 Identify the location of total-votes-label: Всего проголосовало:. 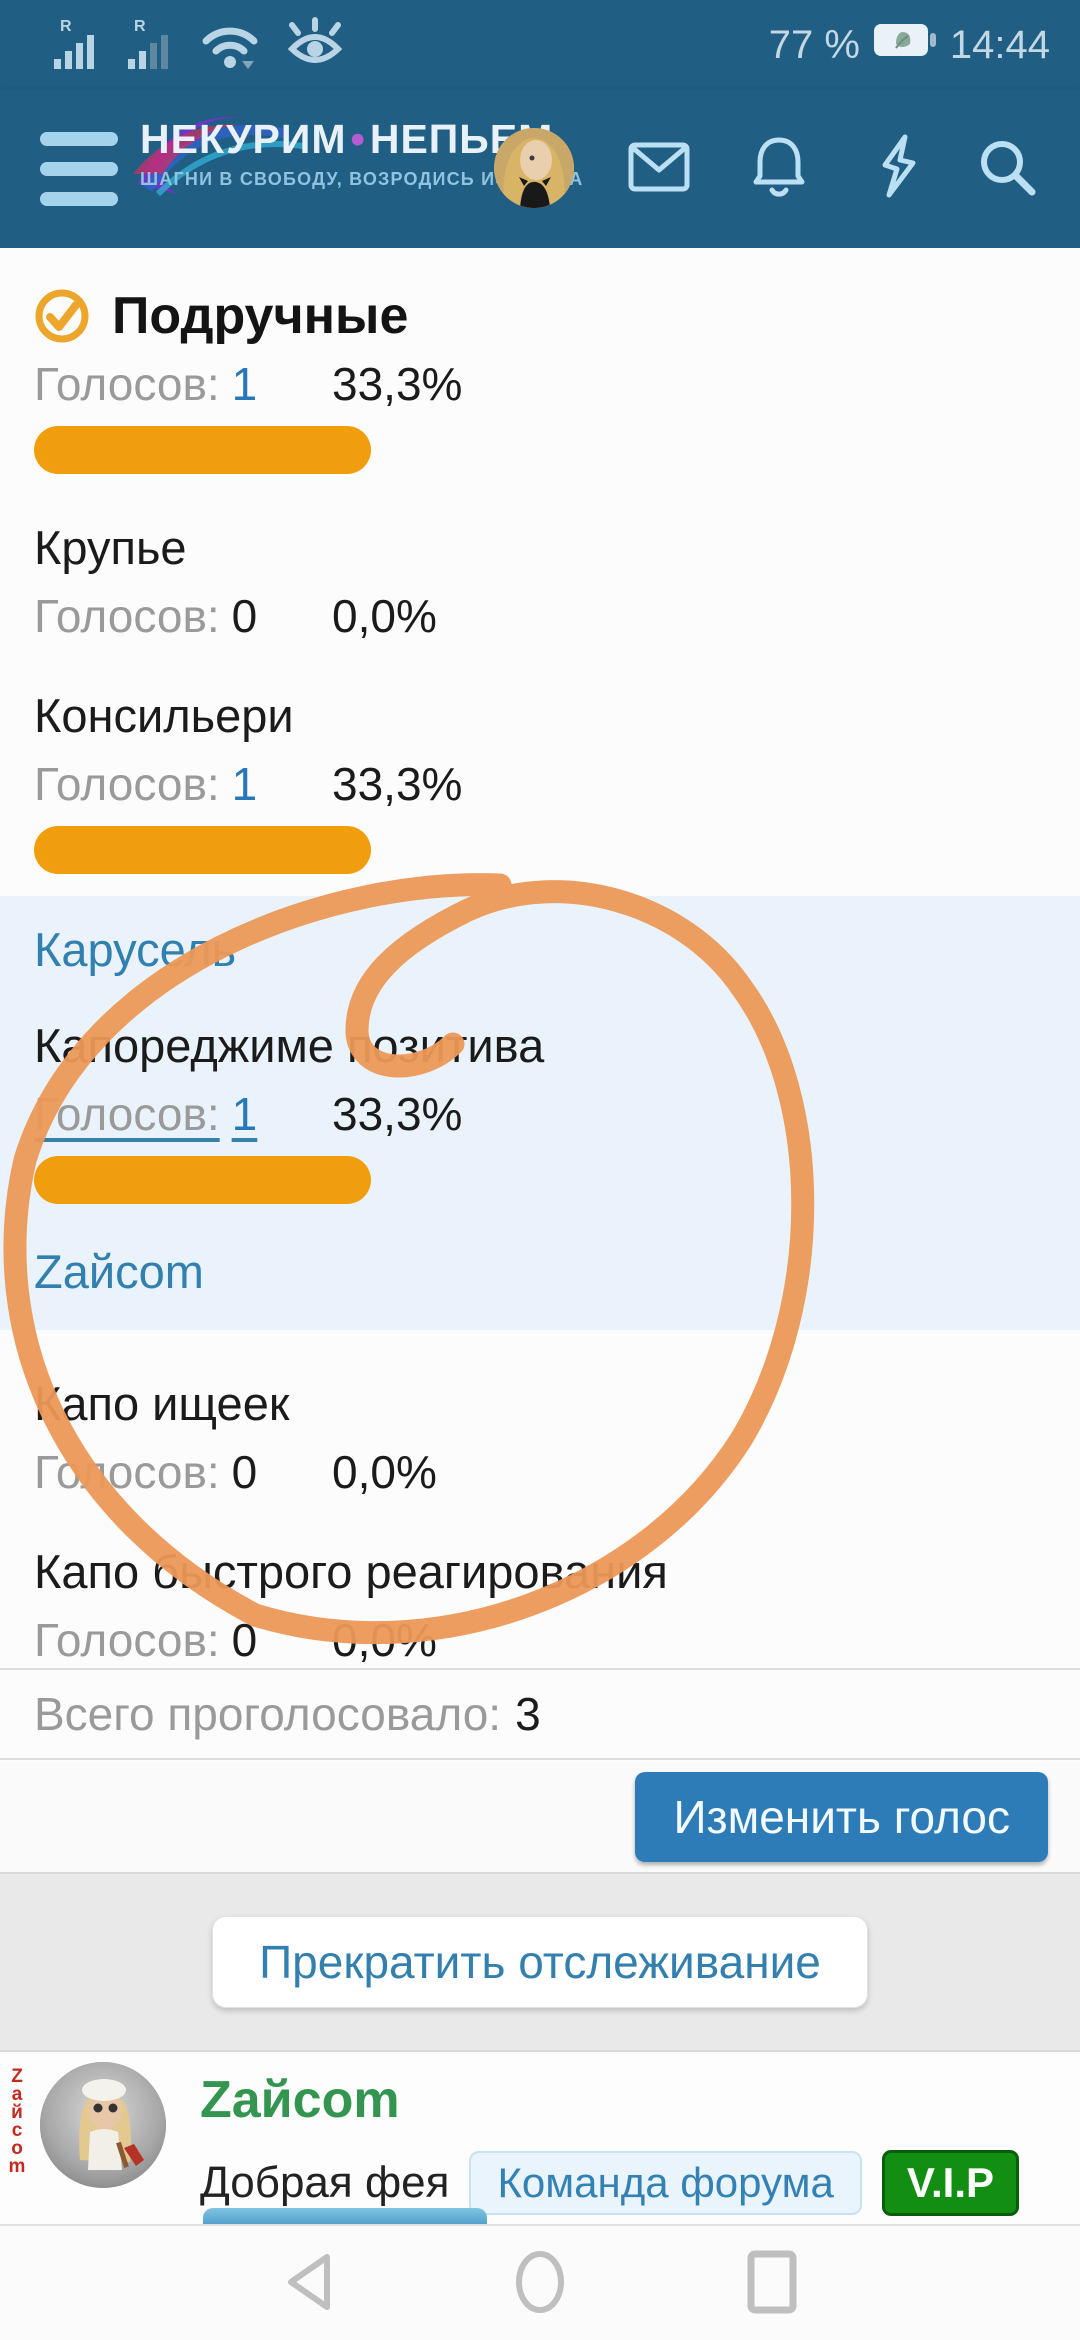
(268, 1714).